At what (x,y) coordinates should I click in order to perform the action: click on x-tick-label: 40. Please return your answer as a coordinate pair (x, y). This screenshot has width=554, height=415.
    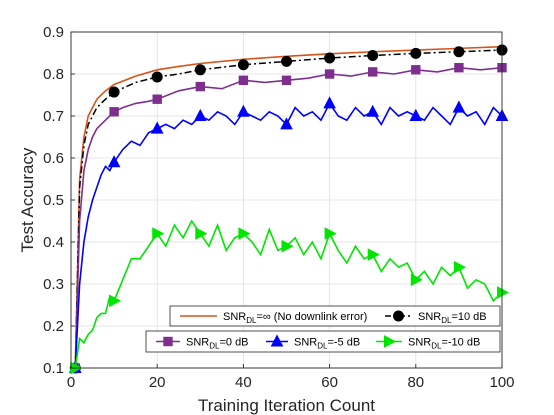
    Looking at the image, I should click on (243, 382).